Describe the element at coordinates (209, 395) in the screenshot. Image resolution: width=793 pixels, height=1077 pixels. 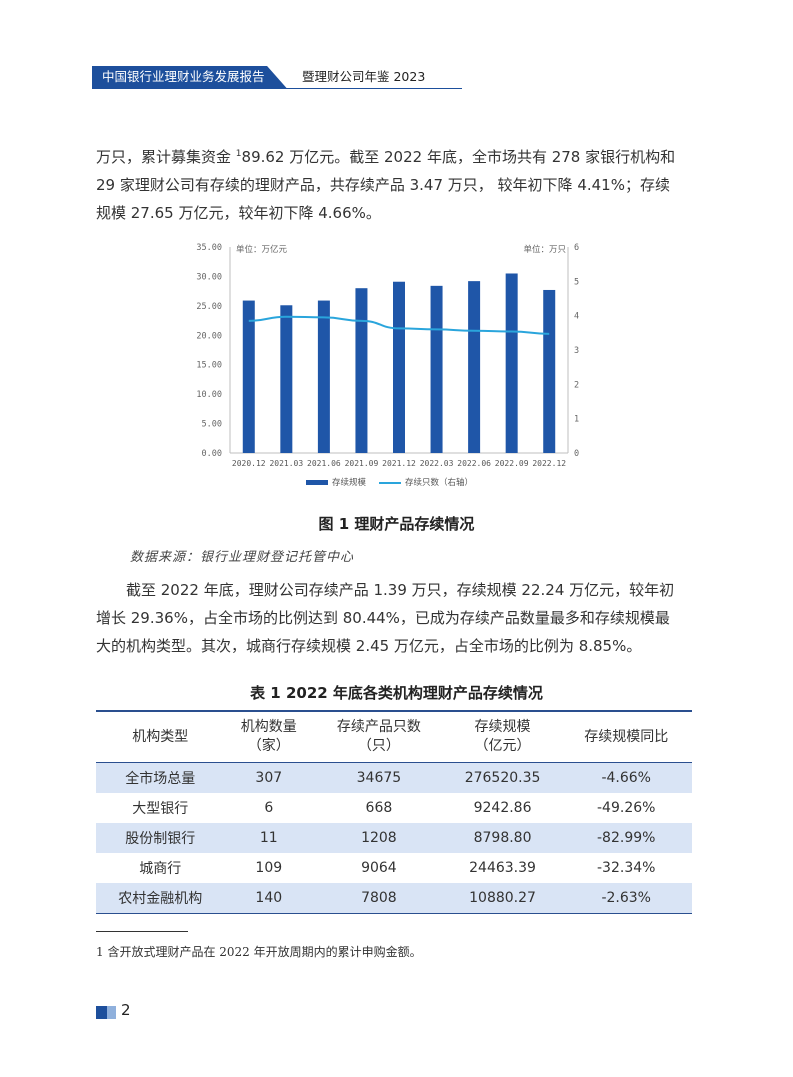
I see `y-left-tick-label: 10.00` at that location.